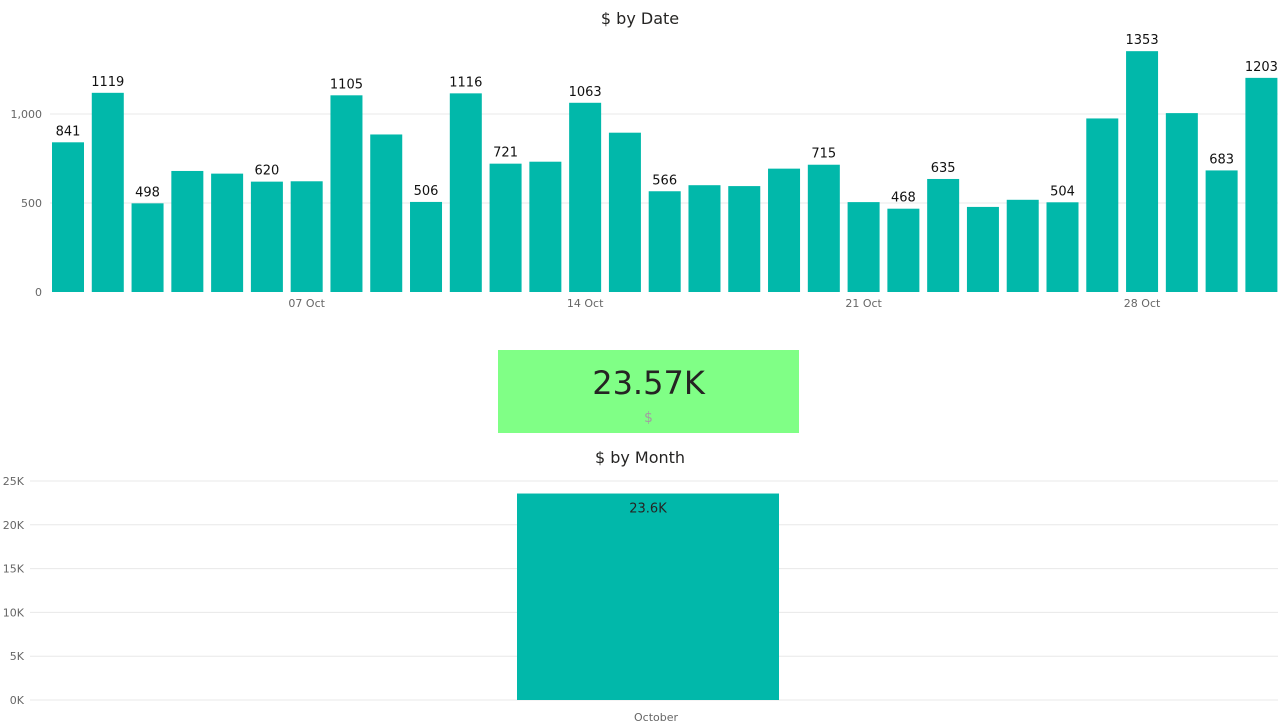 This screenshot has height=725, width=1280. What do you see at coordinates (14, 612) in the screenshot?
I see `y-tick-label: 10K` at bounding box center [14, 612].